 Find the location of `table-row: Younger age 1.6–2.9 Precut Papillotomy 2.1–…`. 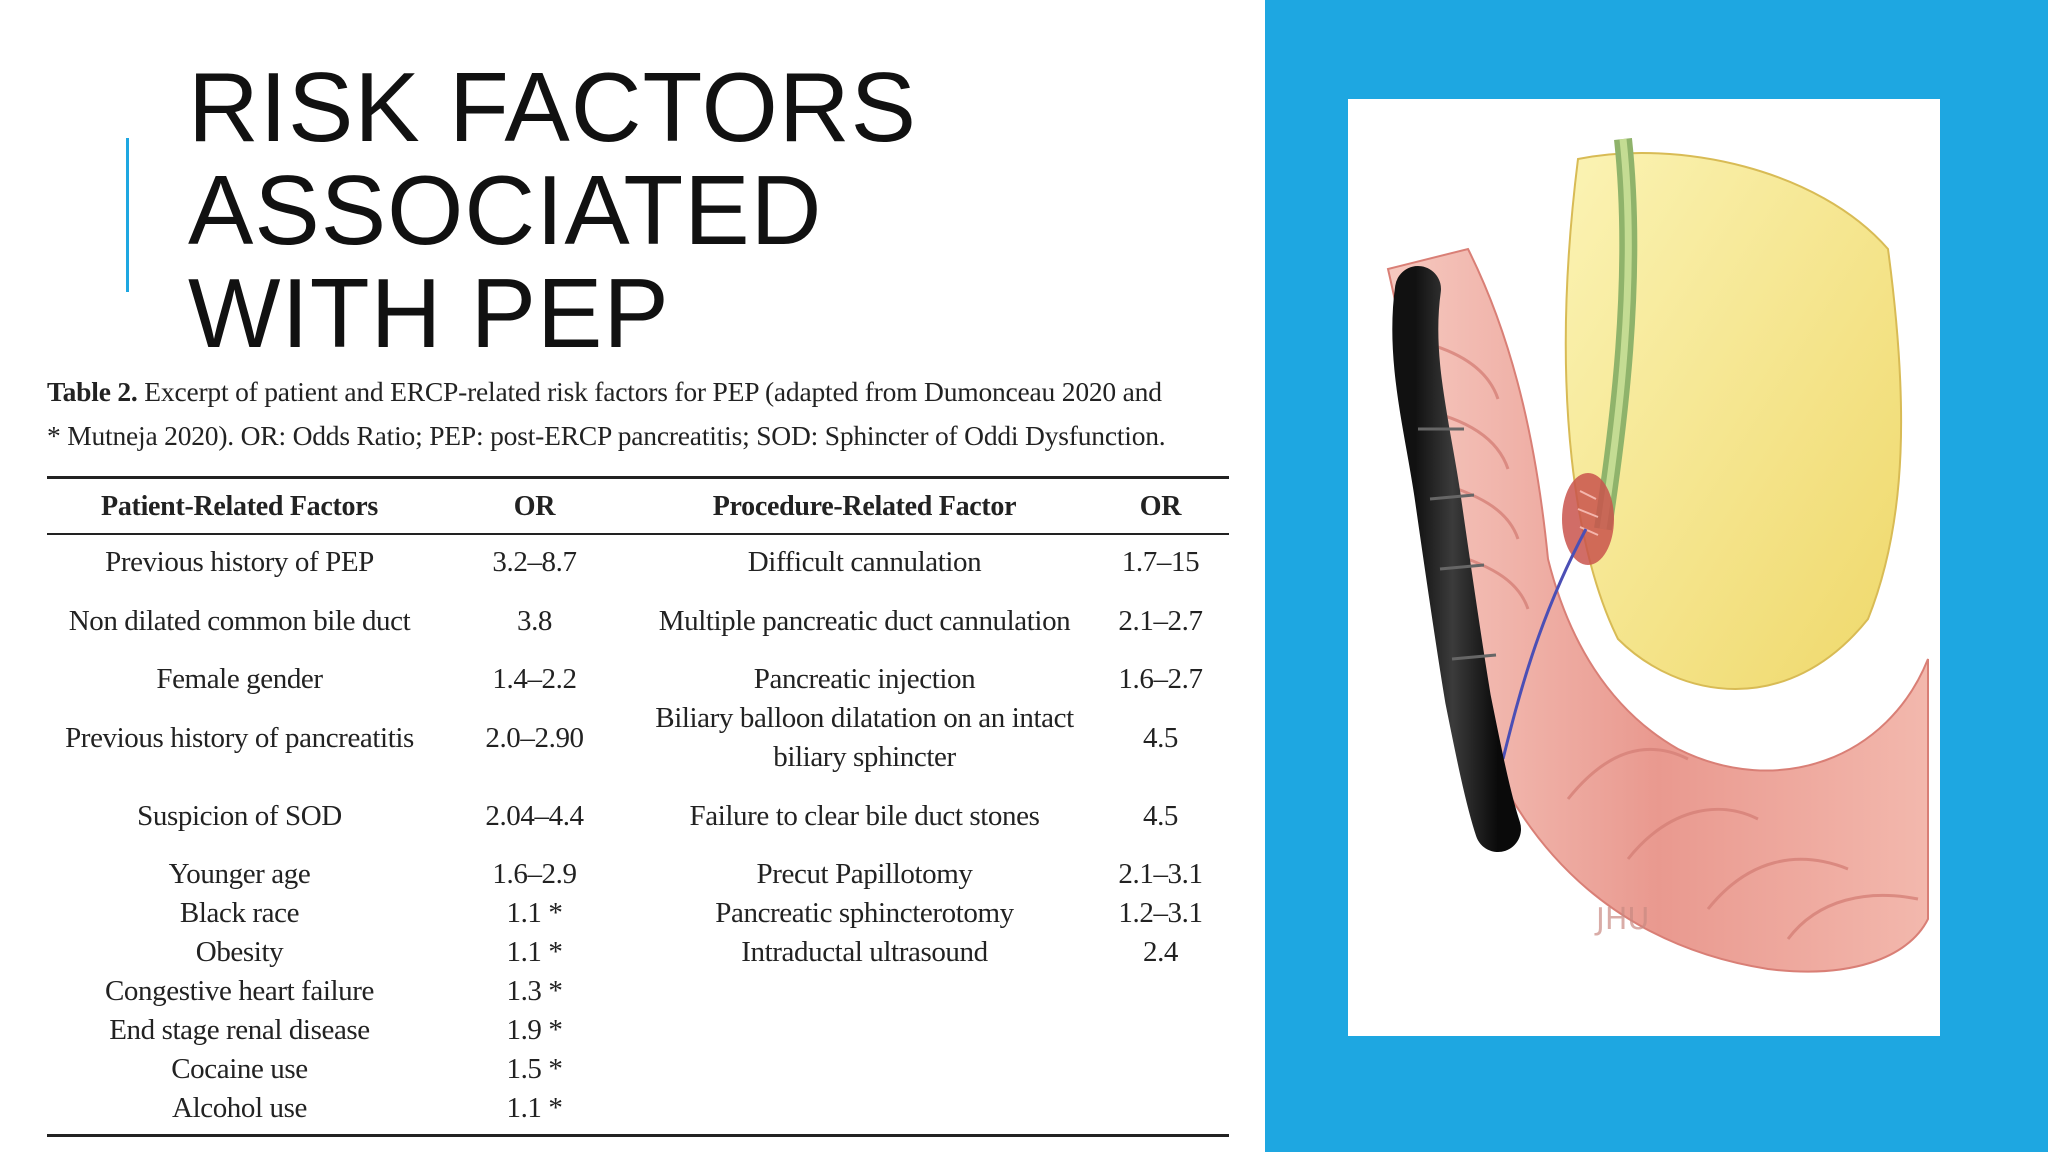

table-row: Younger age 1.6–2.9 Precut Papillotomy 2.1–… is located at coordinates (638, 874).